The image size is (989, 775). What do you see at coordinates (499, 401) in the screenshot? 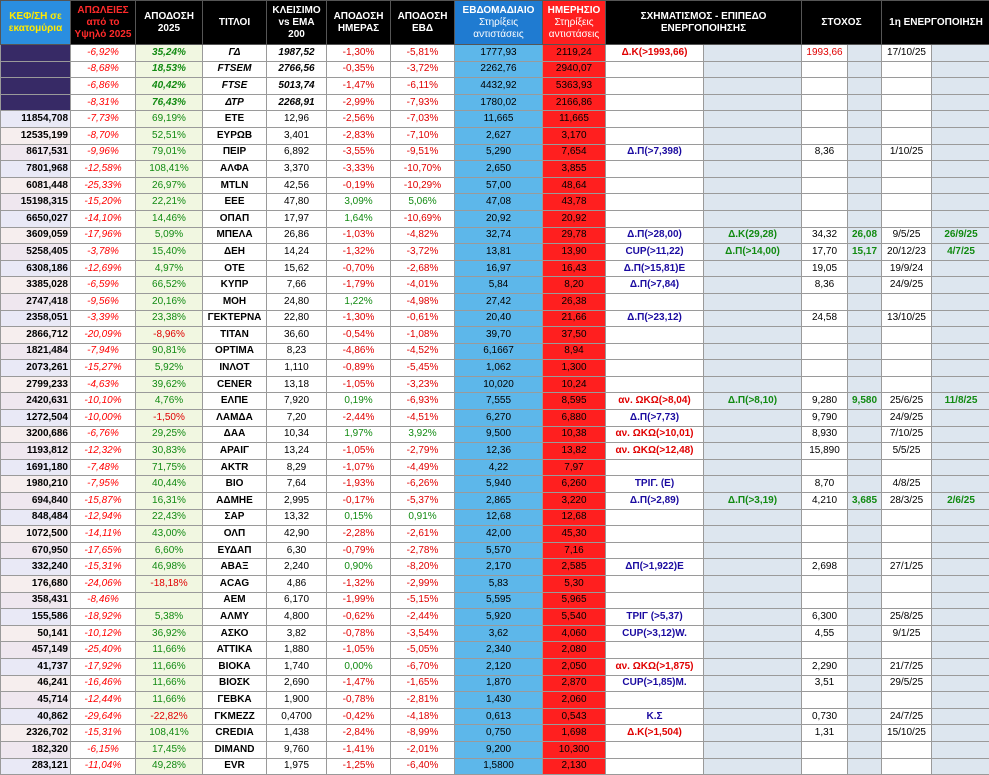
I see `weekly-level-cell: 7,555` at bounding box center [499, 401].